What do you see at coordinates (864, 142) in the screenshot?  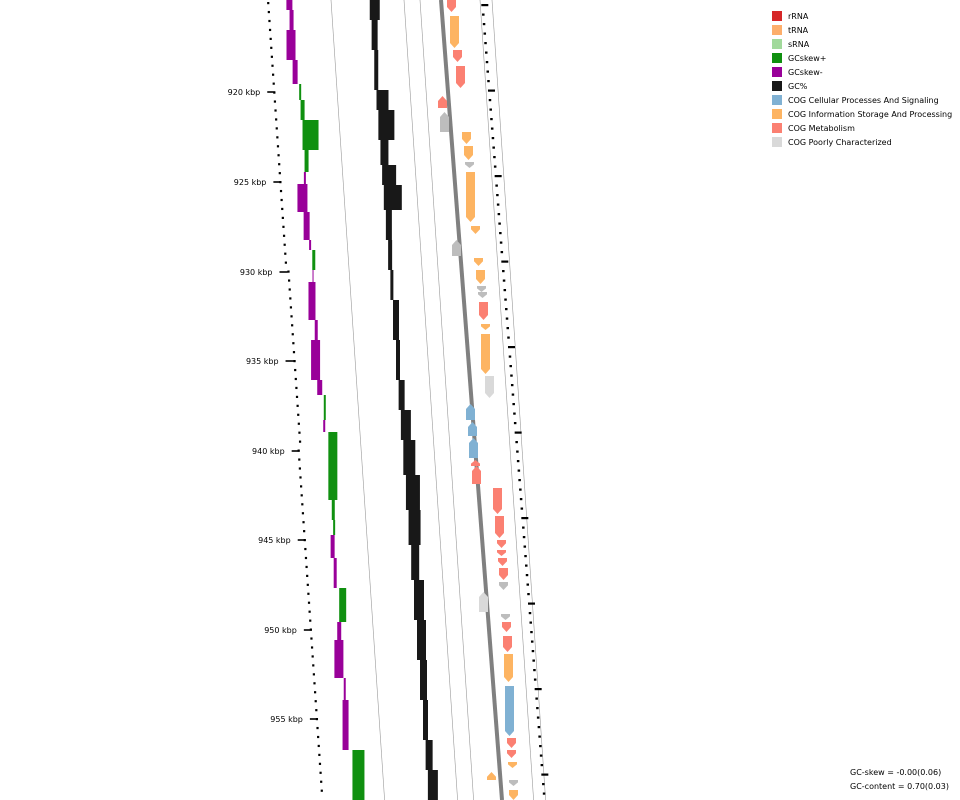 I see `legend-item-cog-poorly: COG Poorly Characterized` at bounding box center [864, 142].